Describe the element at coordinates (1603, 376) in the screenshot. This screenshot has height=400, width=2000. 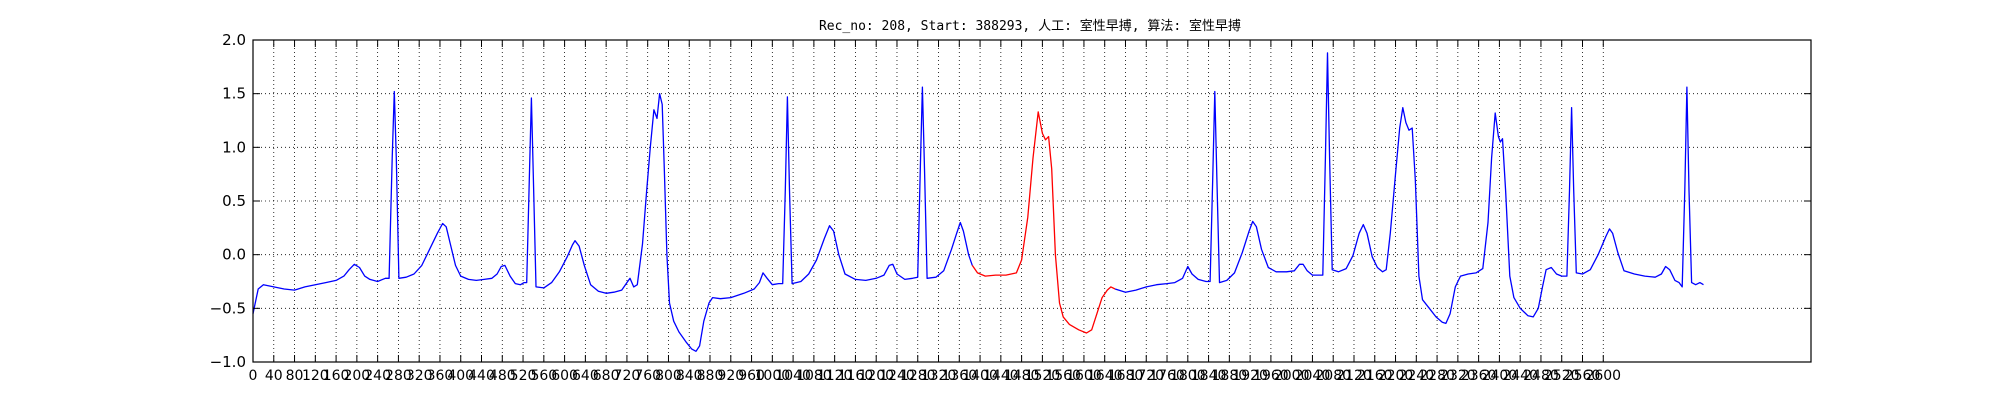
I see `x-tick-label: 2600` at that location.